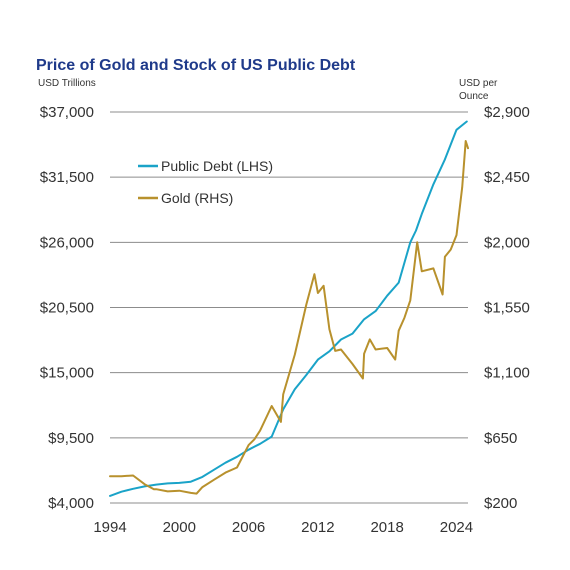 Image resolution: width=570 pixels, height=570 pixels. What do you see at coordinates (500, 503) in the screenshot?
I see `right-tick-label: $200` at bounding box center [500, 503].